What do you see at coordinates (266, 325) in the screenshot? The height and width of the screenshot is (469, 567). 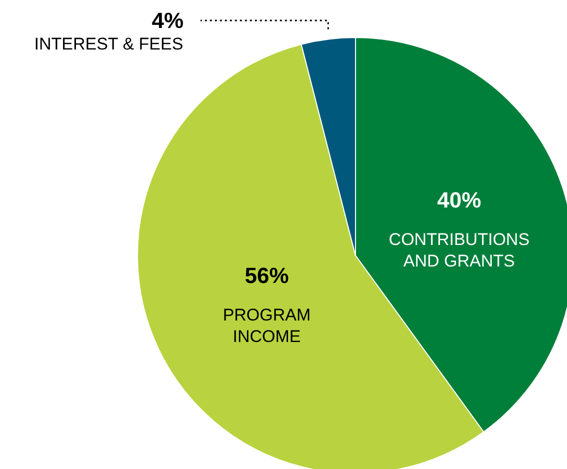 I see `slice-label: PROGRAM INCOME` at bounding box center [266, 325].